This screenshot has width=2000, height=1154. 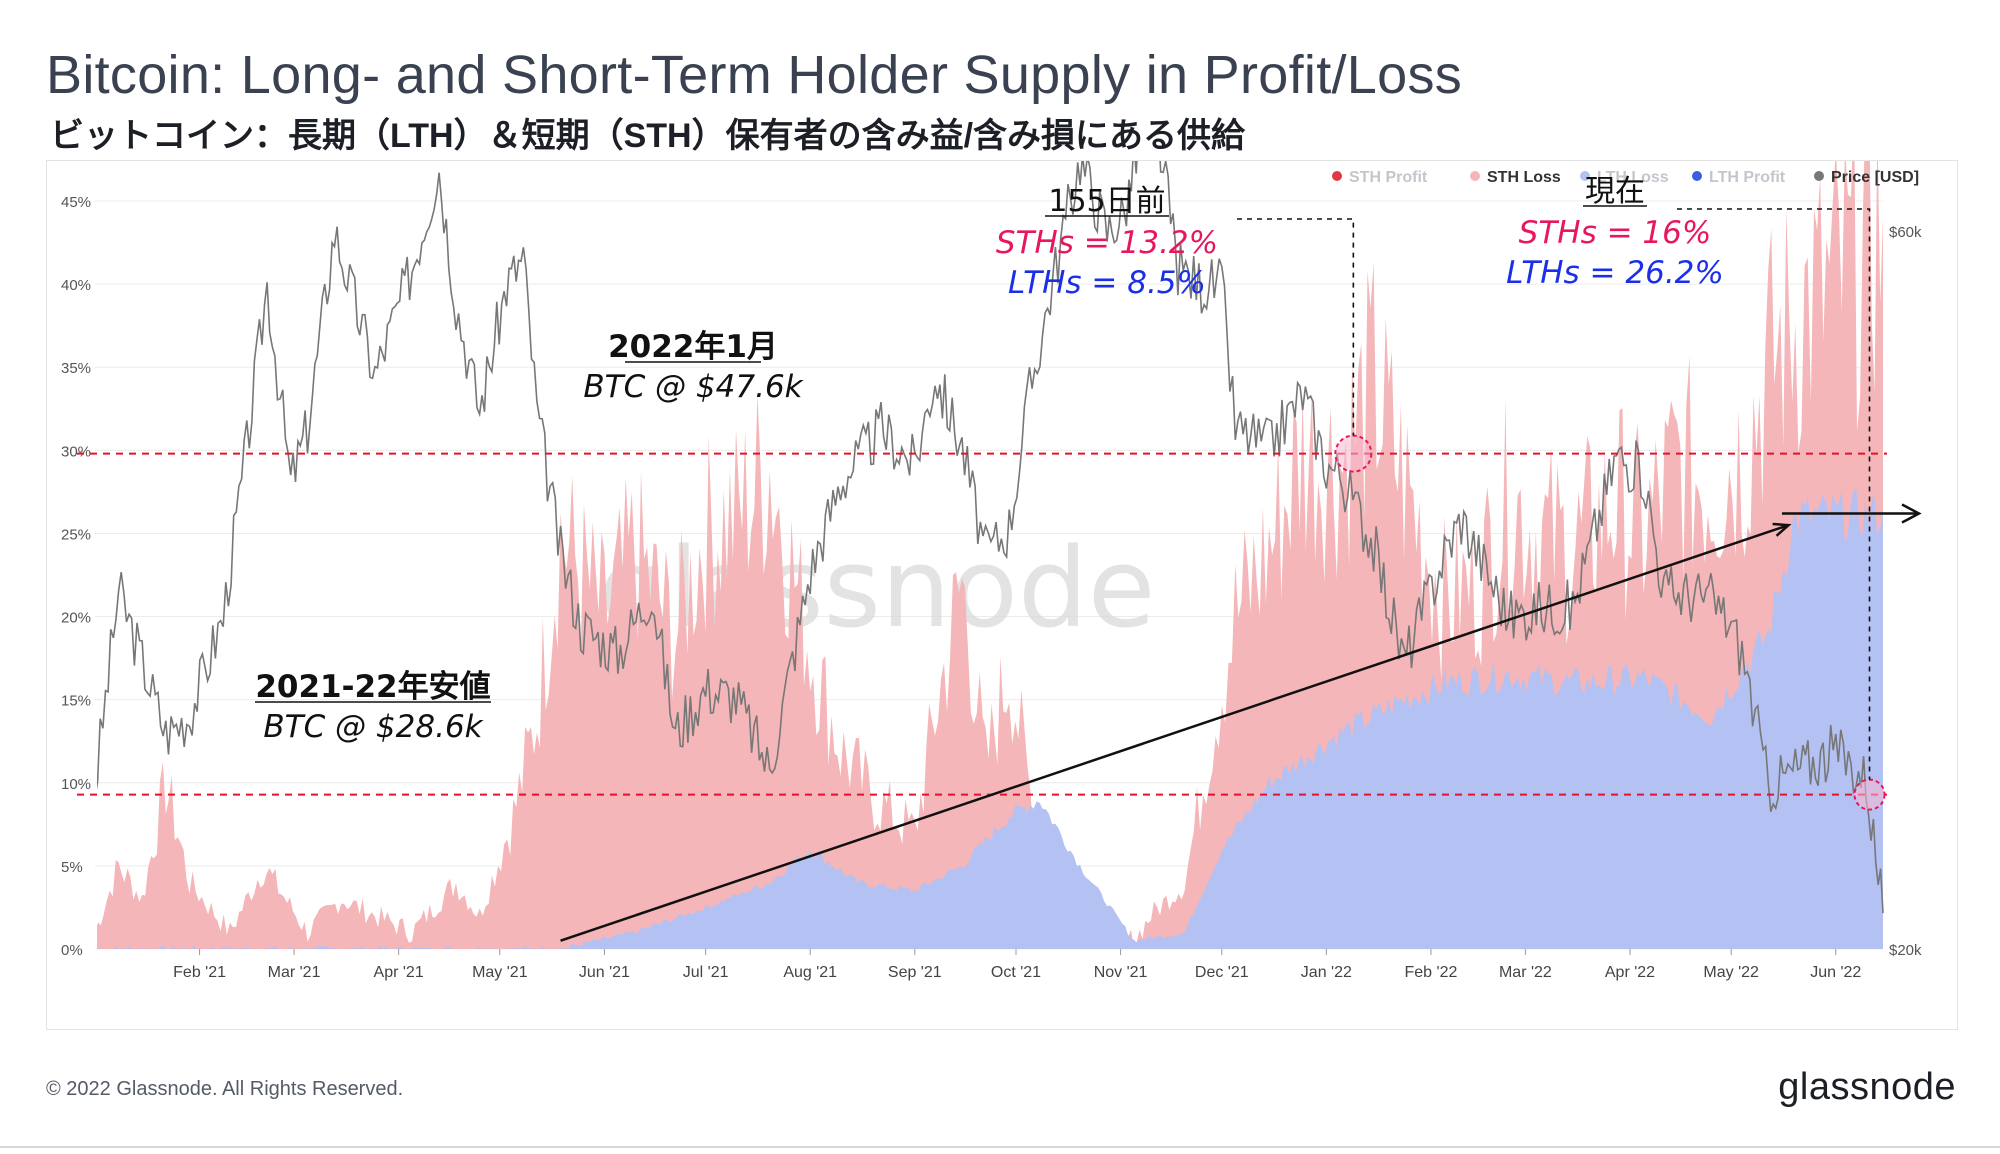 What do you see at coordinates (199, 972) in the screenshot?
I see `x-tick-label: Feb '21` at bounding box center [199, 972].